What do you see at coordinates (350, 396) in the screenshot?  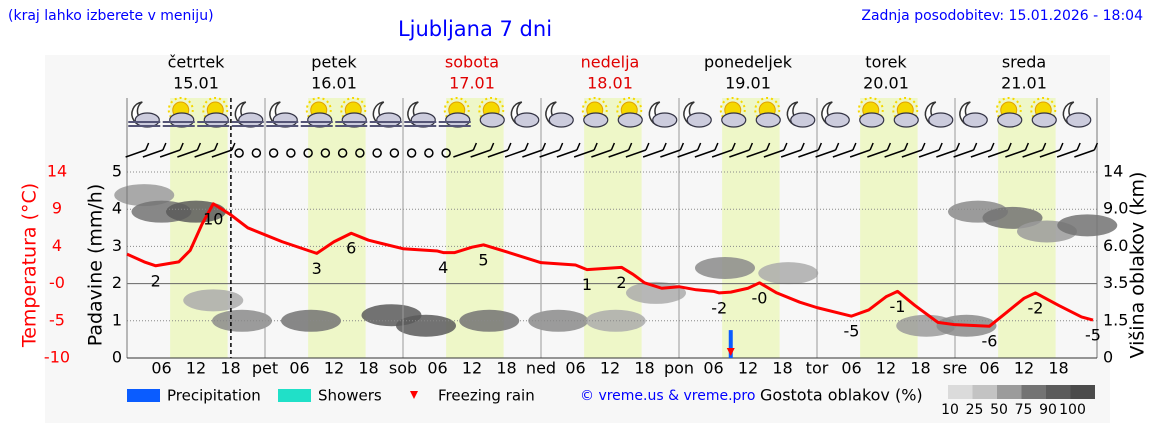 I see `legend-label: Showers` at bounding box center [350, 396].